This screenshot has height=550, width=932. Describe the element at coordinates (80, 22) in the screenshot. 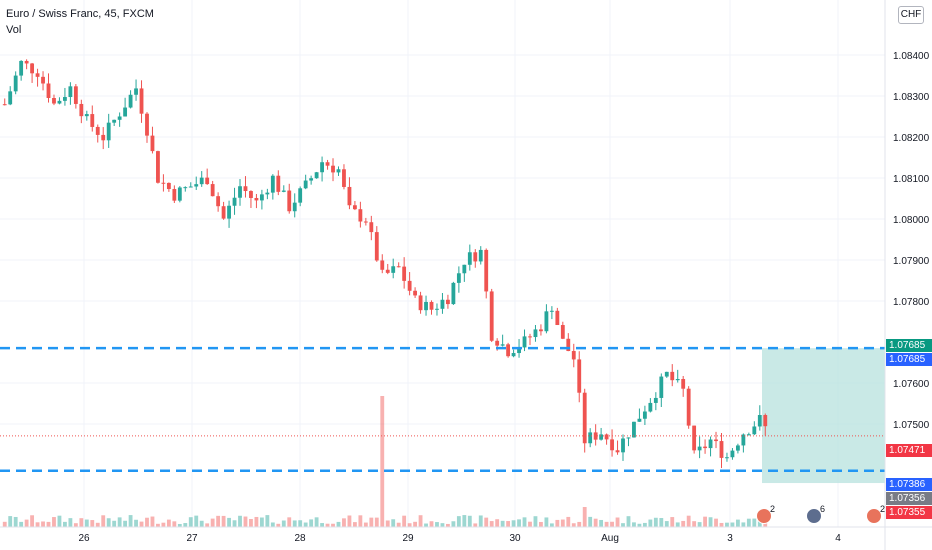

I see `chart-legend: Euro / Swiss Franc, 45, FXCM Vol` at that location.